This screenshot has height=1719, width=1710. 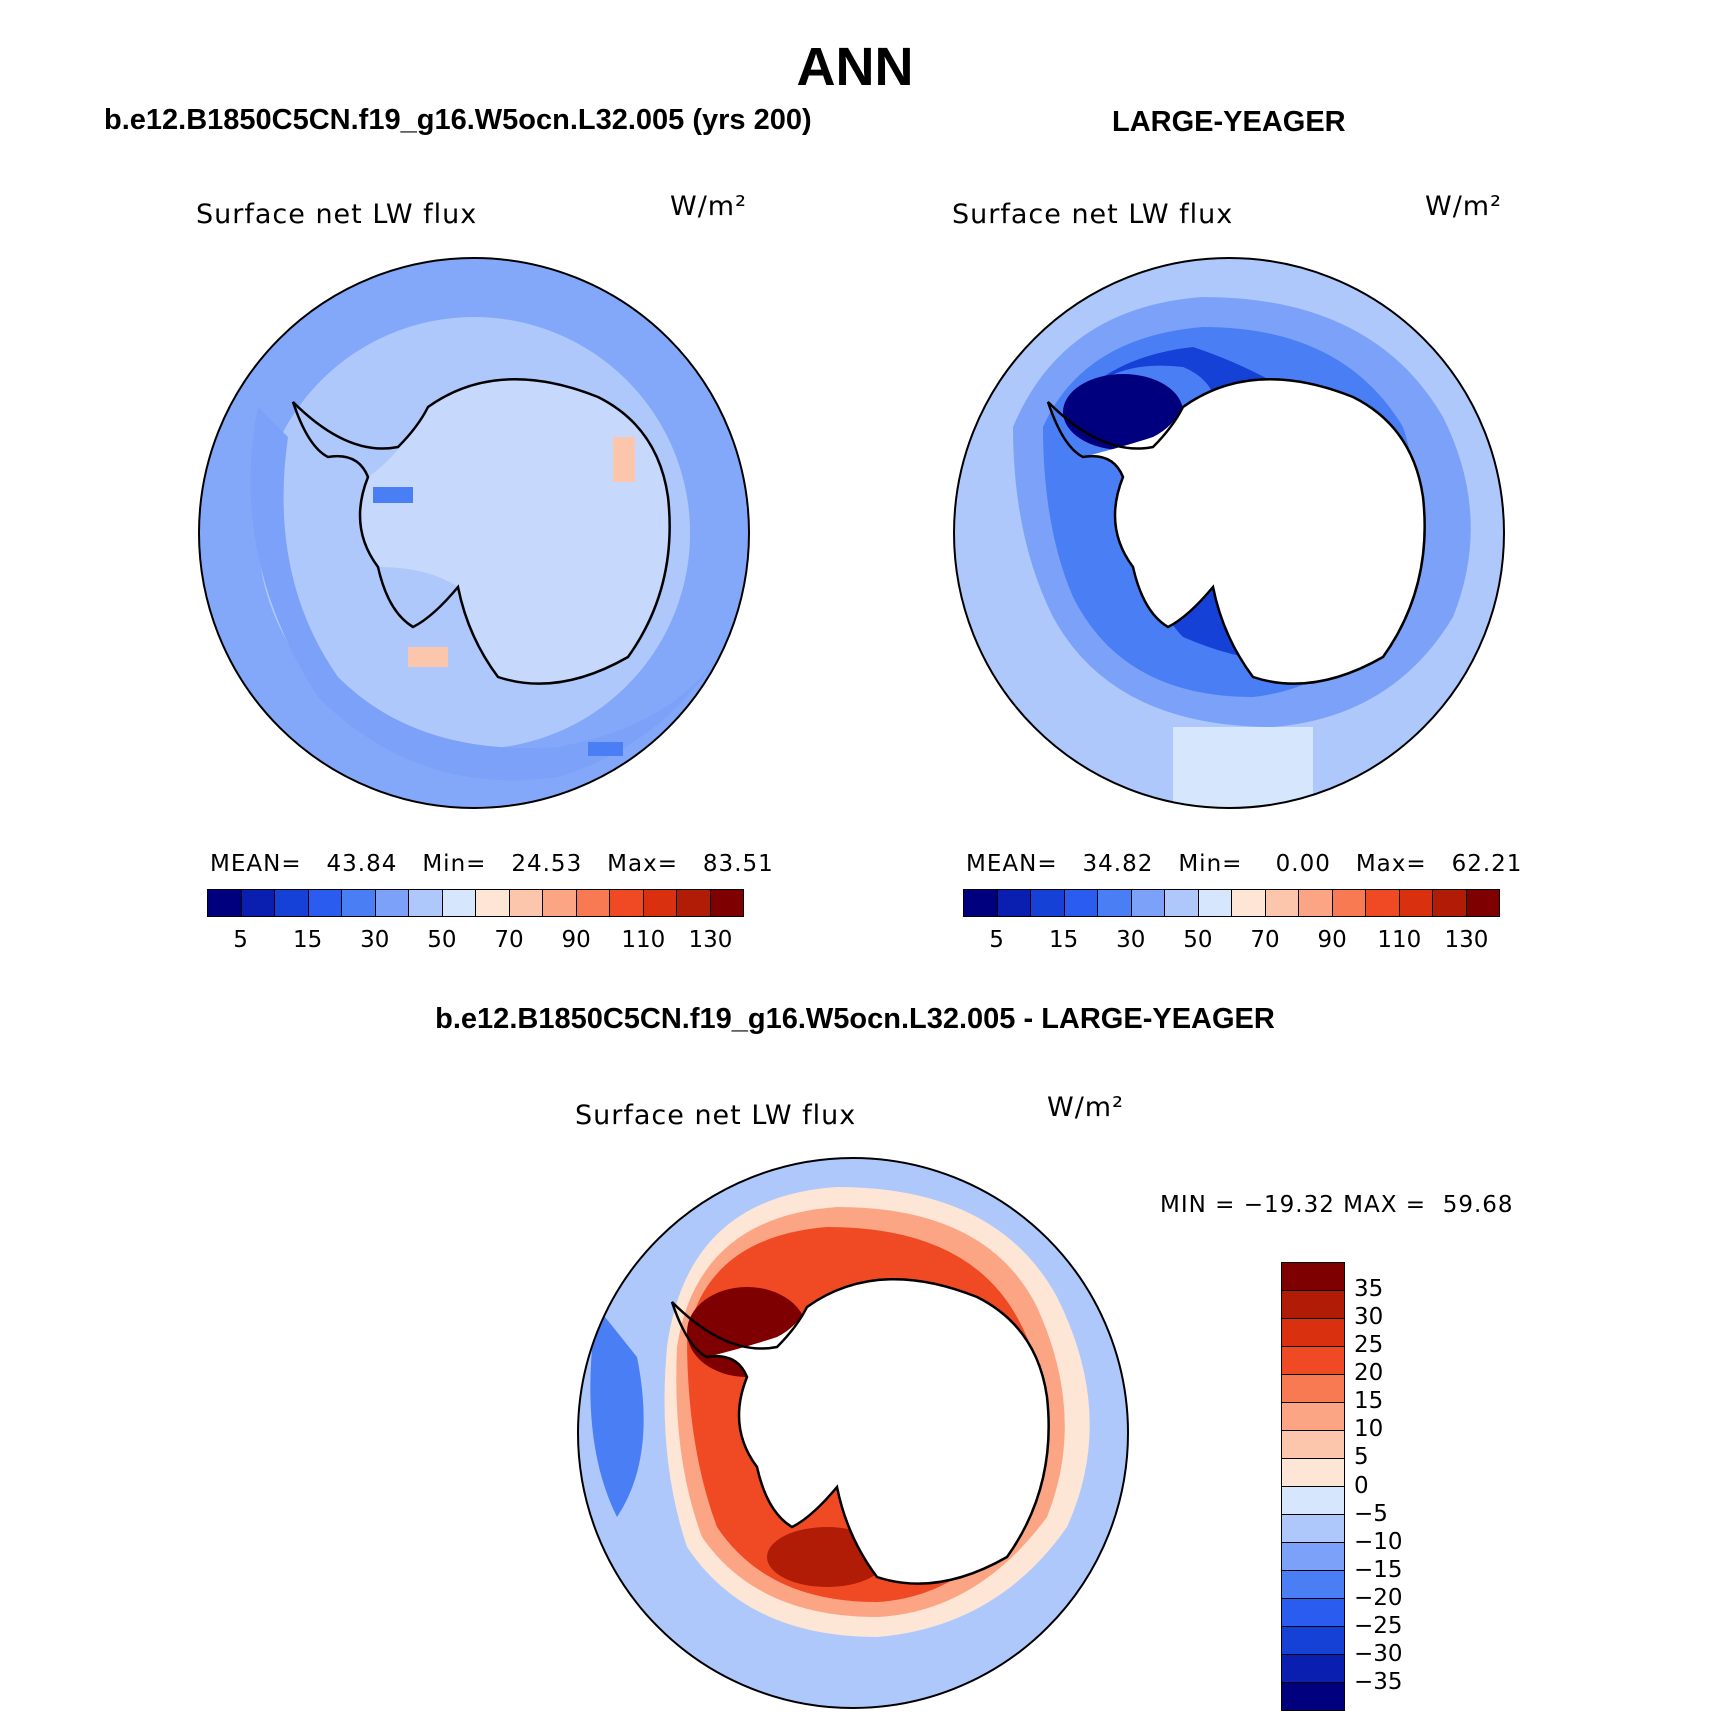 What do you see at coordinates (855, 67) in the screenshot?
I see `figure-title: ANN` at bounding box center [855, 67].